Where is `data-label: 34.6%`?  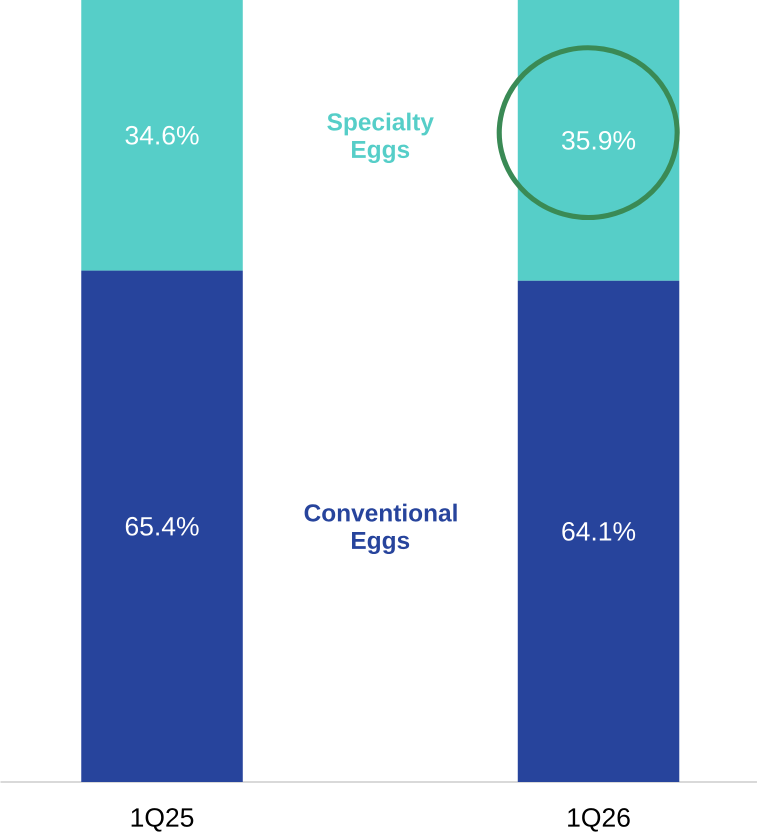 data-label: 34.6% is located at coordinates (161, 135).